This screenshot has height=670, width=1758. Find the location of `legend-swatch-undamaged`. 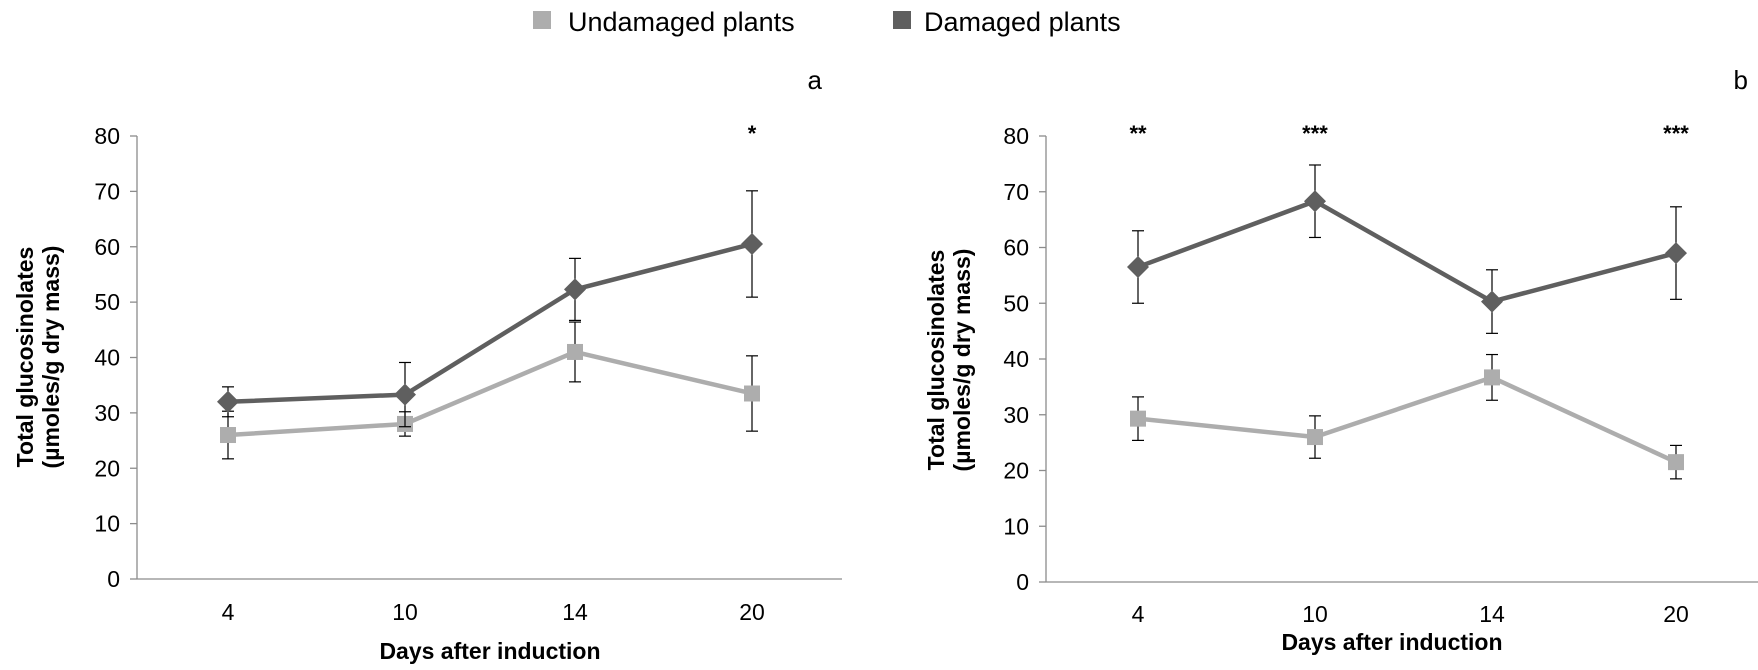

legend-swatch-undamaged is located at coordinates (542, 20).